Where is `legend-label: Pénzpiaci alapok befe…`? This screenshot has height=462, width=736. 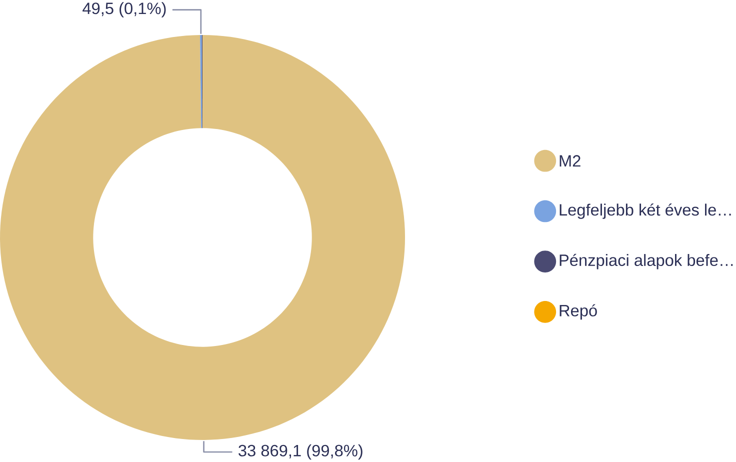 legend-label: Pénzpiaci alapok befe… is located at coordinates (646, 262).